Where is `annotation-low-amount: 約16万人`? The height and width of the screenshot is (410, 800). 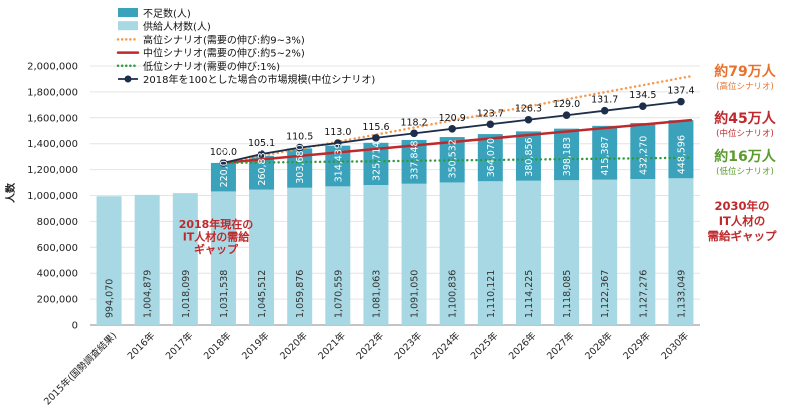 annotation-low-amount: 約16万人 is located at coordinates (745, 156).